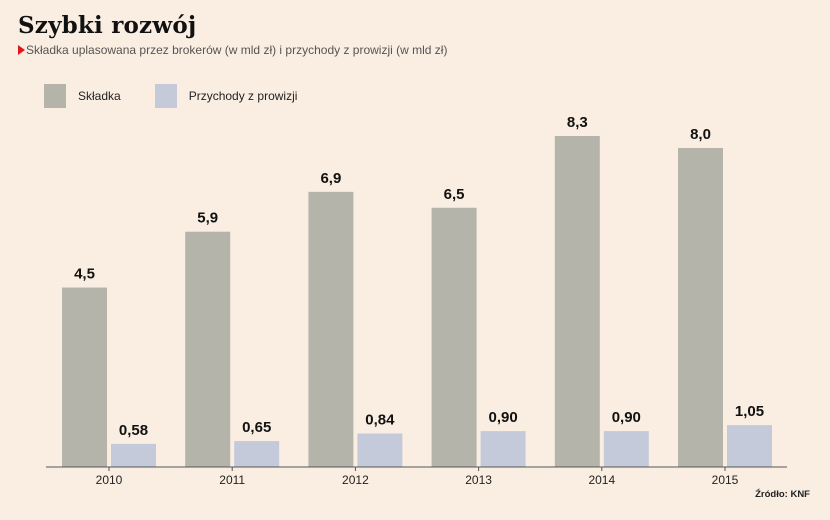 Image resolution: width=830 pixels, height=520 pixels. Describe the element at coordinates (243, 96) in the screenshot. I see `legend-label-przychody: Przychody z prowizji` at that location.